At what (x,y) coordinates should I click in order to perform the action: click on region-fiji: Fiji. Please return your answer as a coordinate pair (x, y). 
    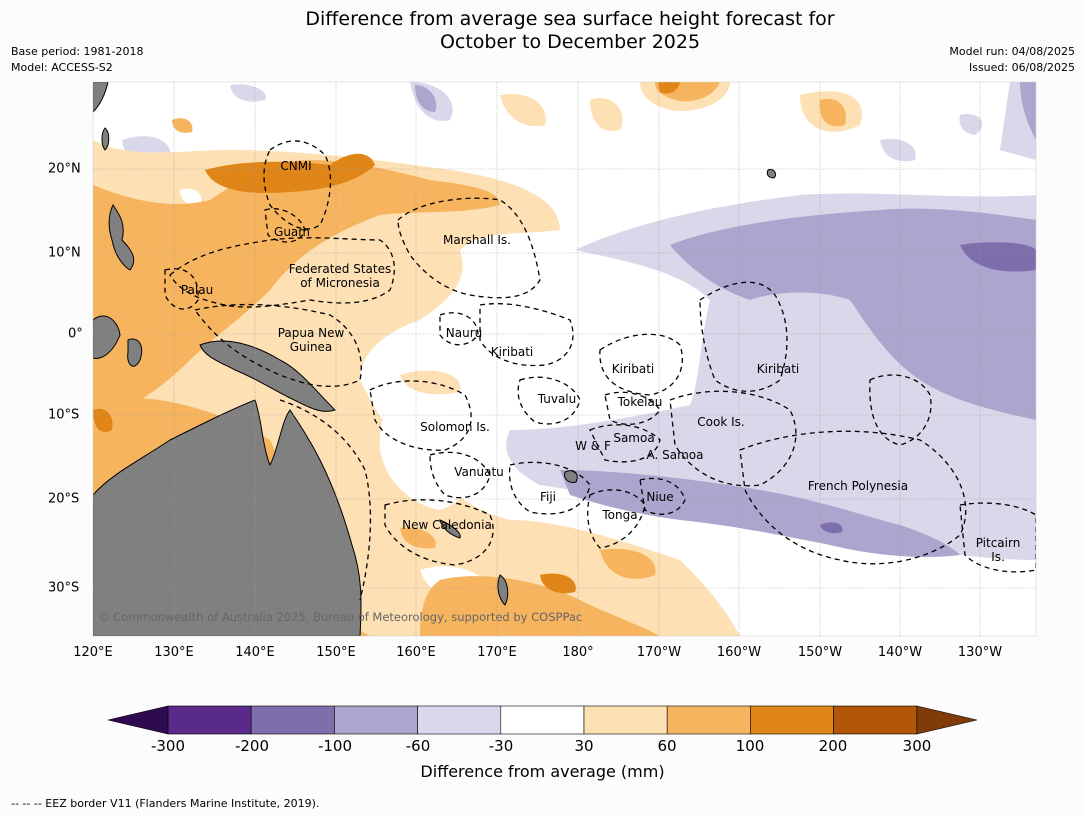
    Looking at the image, I should click on (548, 497).